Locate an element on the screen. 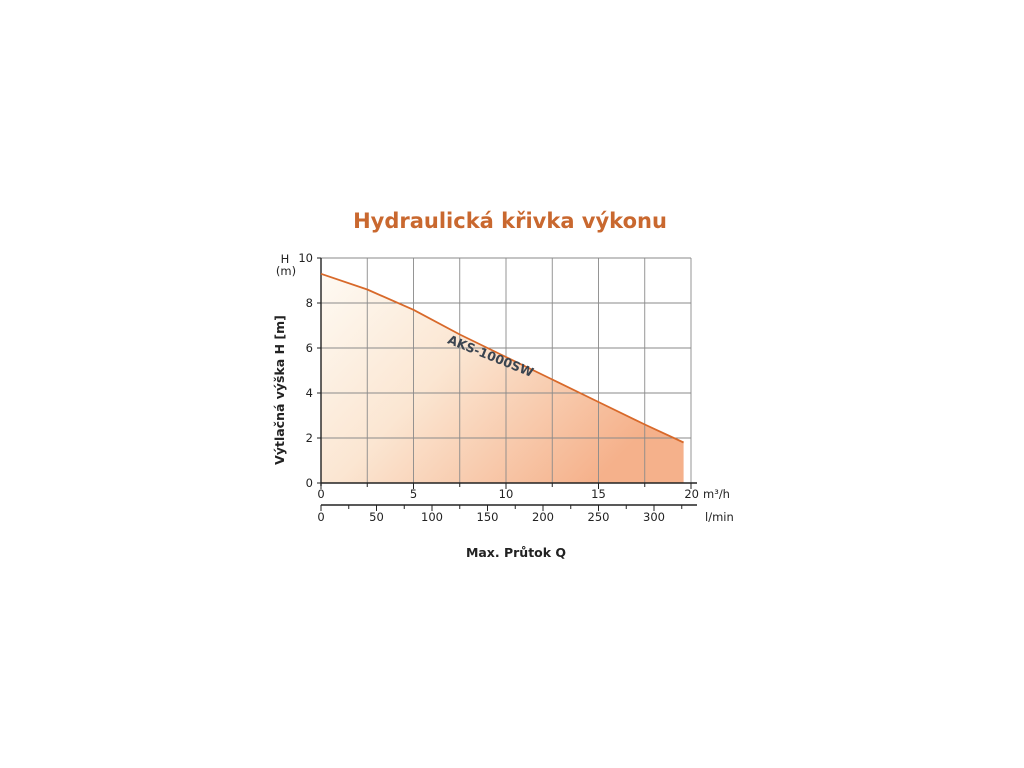 The image size is (1024, 768). grid is located at coordinates (506, 370).